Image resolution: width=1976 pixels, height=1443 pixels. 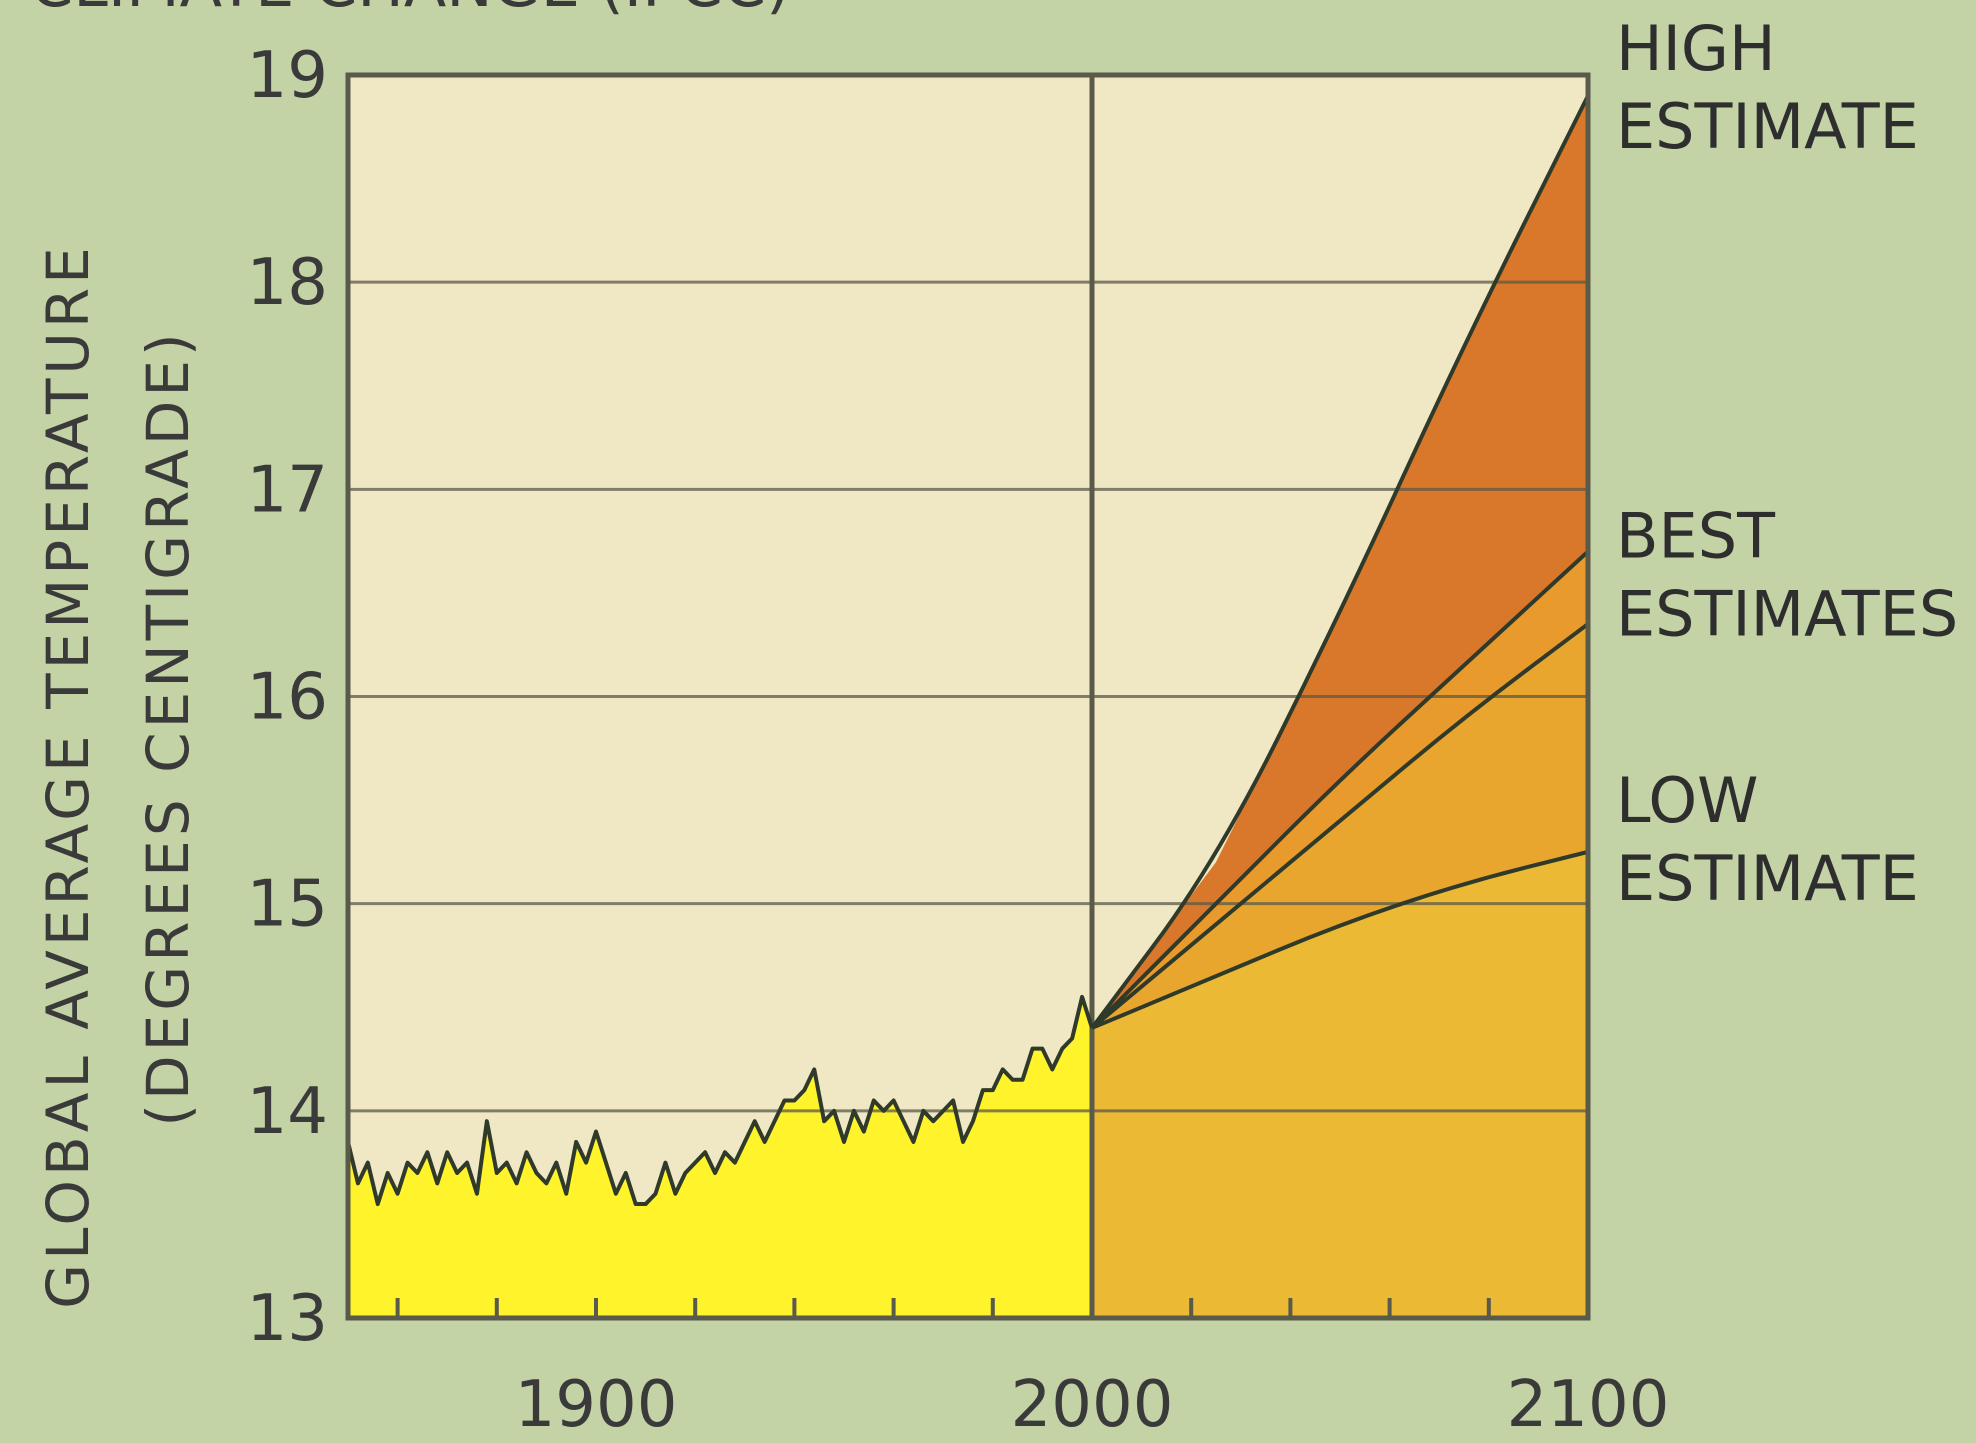 I want to click on y-tick-label-16: 16, so click(x=287, y=698).